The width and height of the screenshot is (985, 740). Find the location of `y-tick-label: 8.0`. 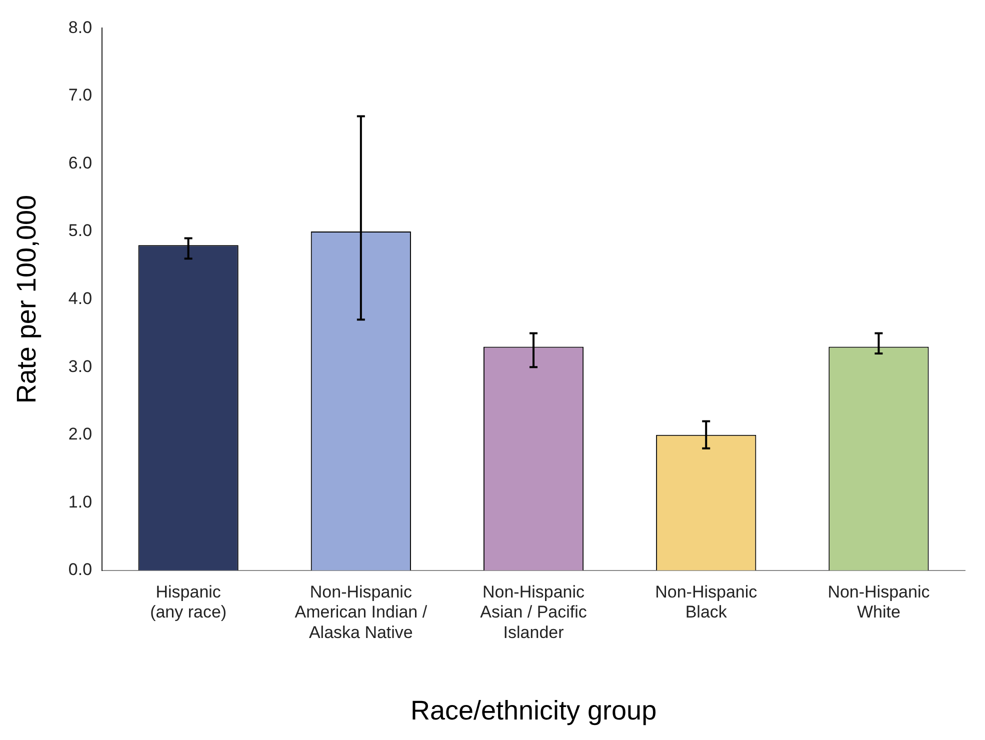

y-tick-label: 8.0 is located at coordinates (80, 27).